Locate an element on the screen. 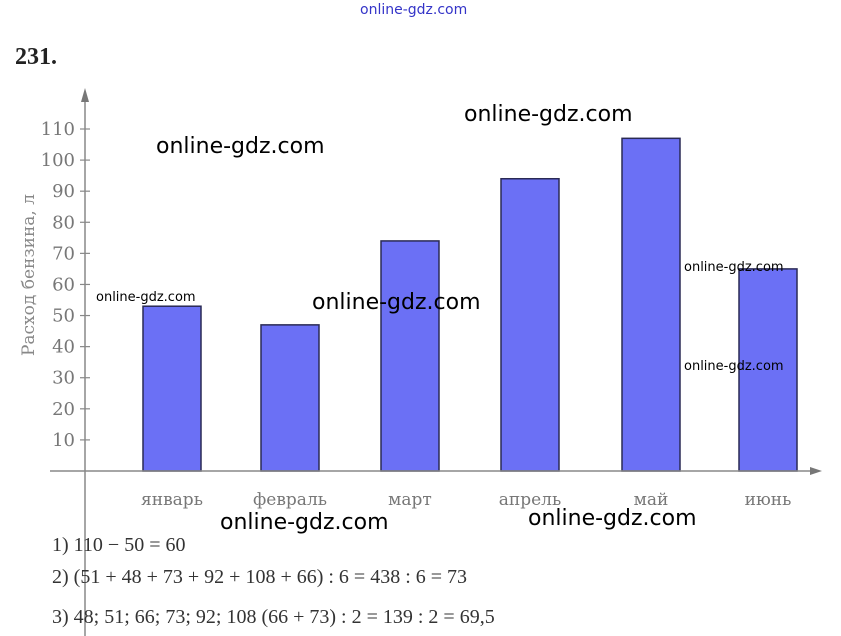 Image resolution: width=841 pixels, height=636 pixels. y-tick-label: 10 is located at coordinates (63, 440).